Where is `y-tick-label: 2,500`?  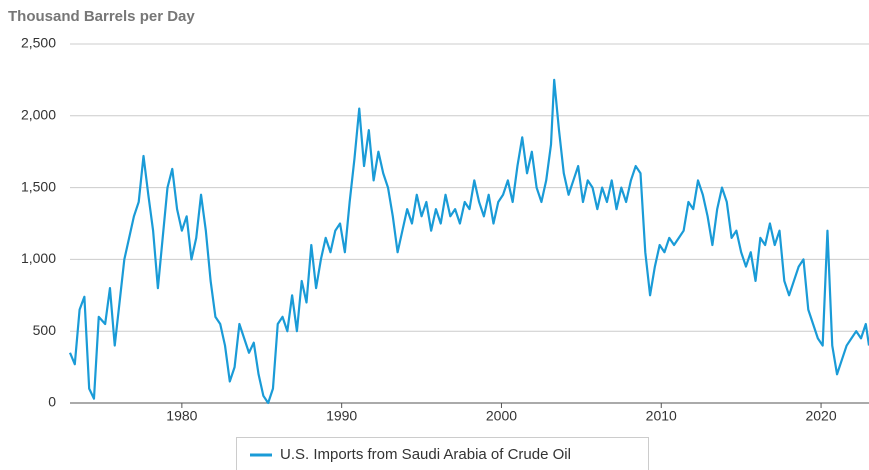
y-tick-label: 2,500 is located at coordinates (38, 43).